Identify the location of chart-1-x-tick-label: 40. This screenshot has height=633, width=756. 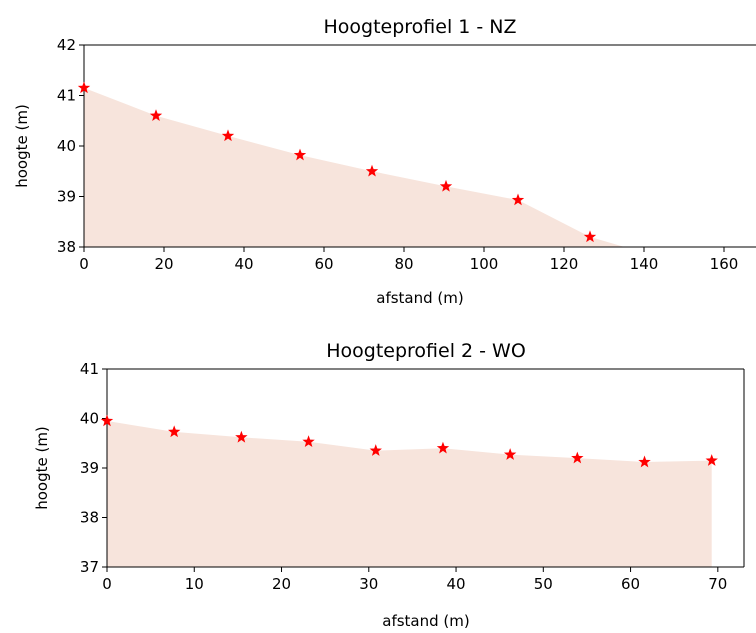
(243, 264).